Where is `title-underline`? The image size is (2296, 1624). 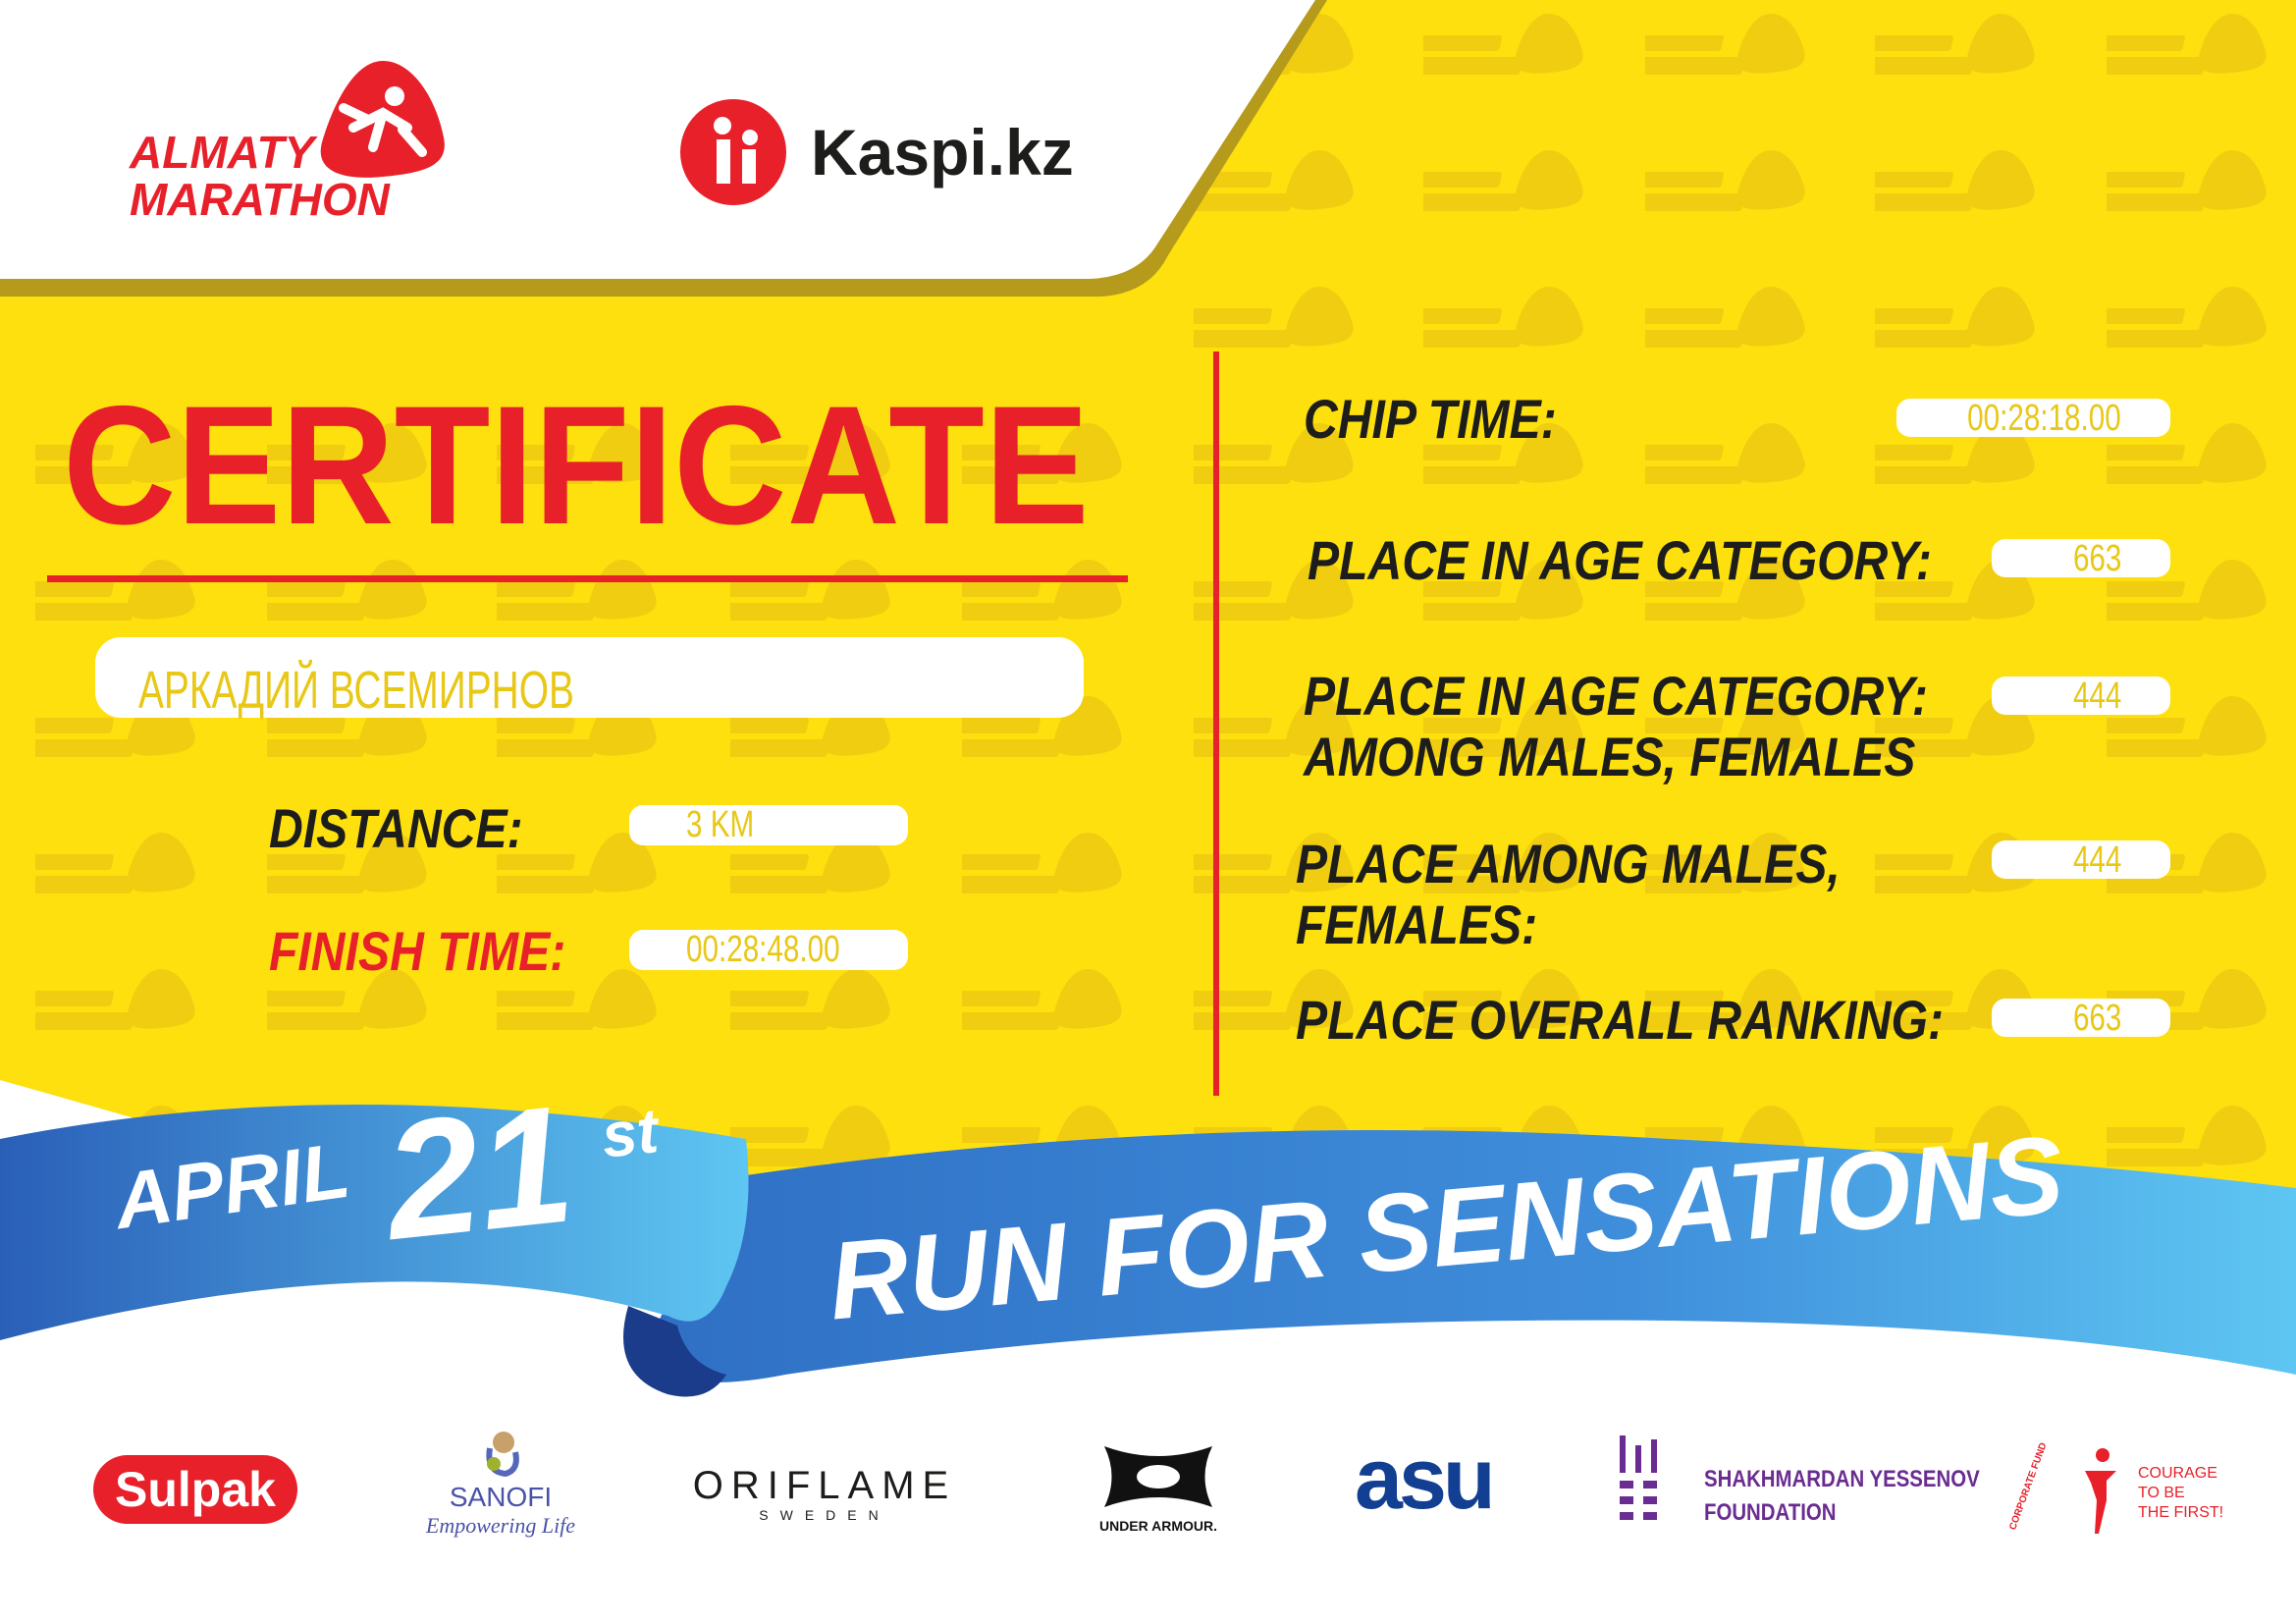 title-underline is located at coordinates (588, 578).